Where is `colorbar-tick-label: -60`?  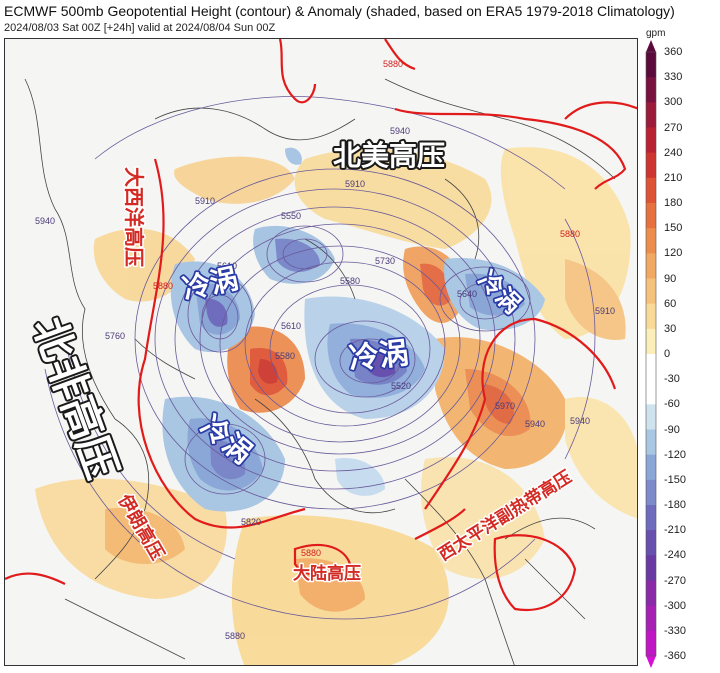 colorbar-tick-label: -60 is located at coordinates (672, 404).